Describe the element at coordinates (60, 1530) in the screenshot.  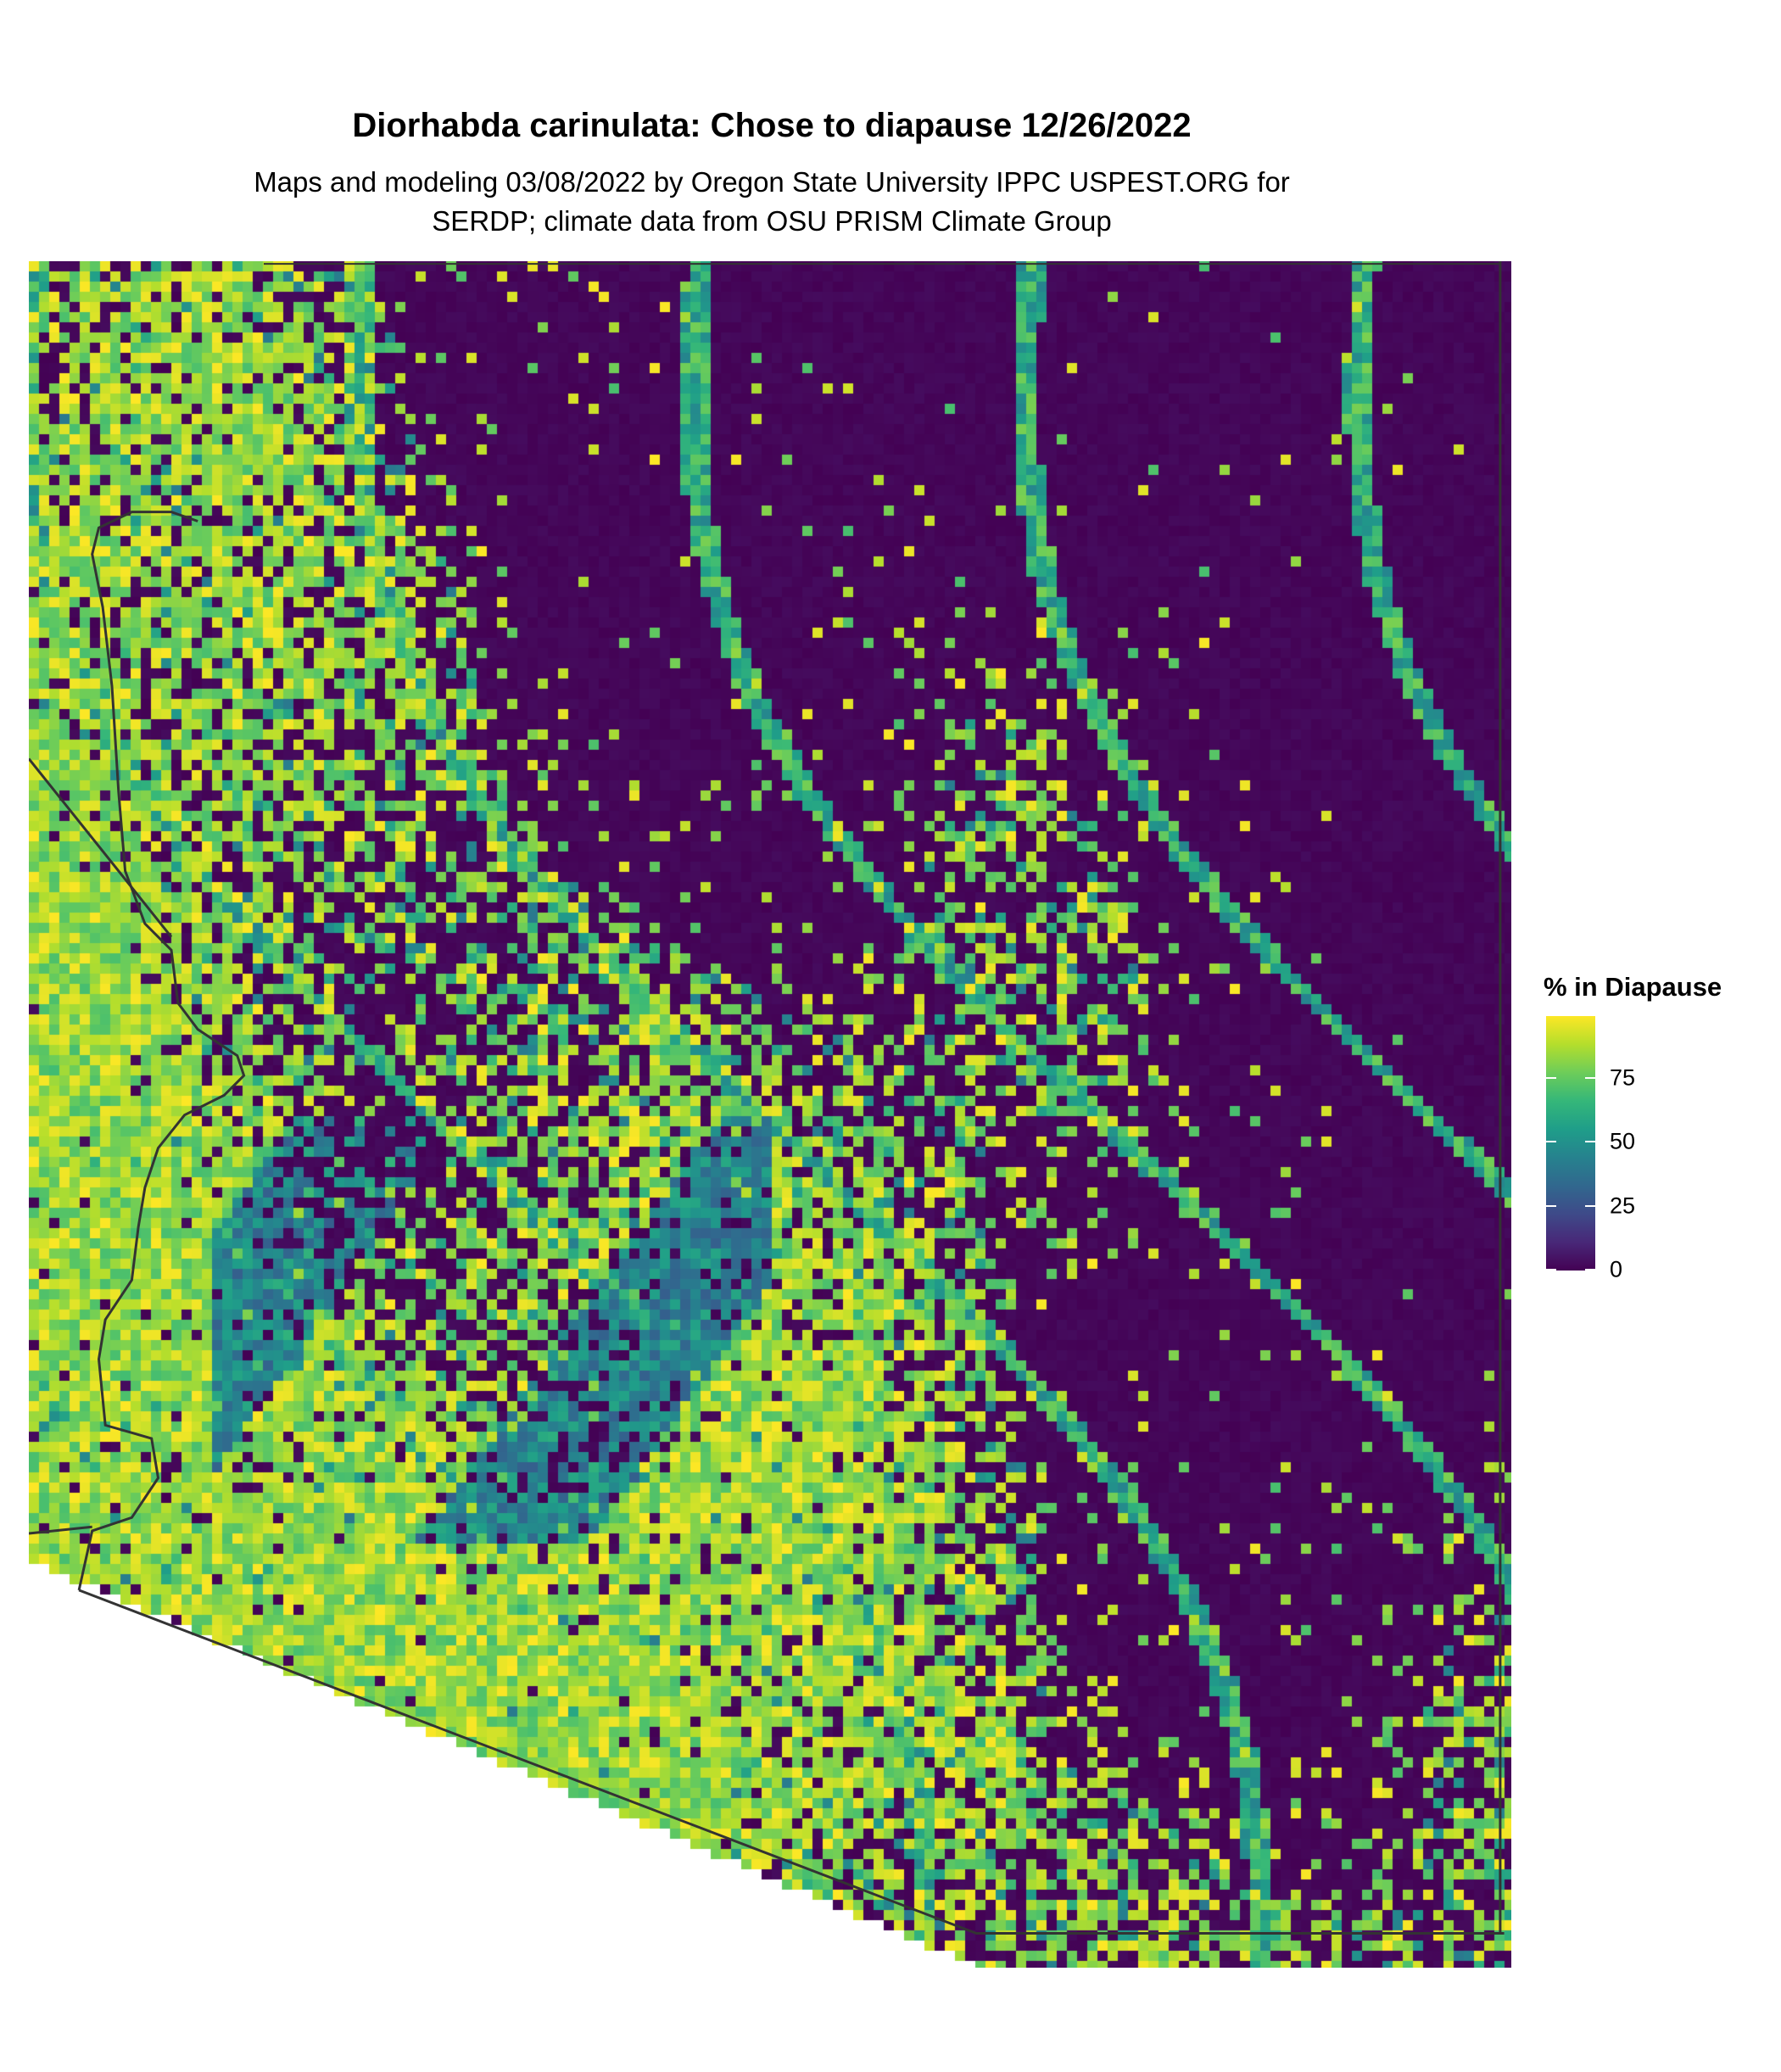
I see `mexico-border-west` at that location.